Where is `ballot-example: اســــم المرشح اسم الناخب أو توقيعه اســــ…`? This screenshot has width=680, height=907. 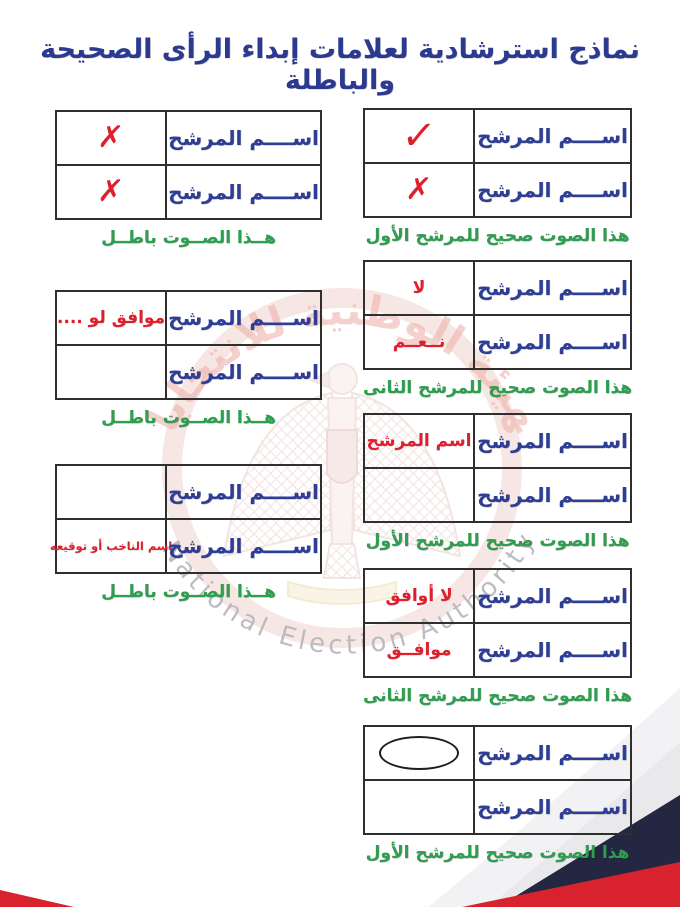
ballot-example: اســــم المرشح اسم الناخب أو توقيعه اســــ… is located at coordinates (186, 533).